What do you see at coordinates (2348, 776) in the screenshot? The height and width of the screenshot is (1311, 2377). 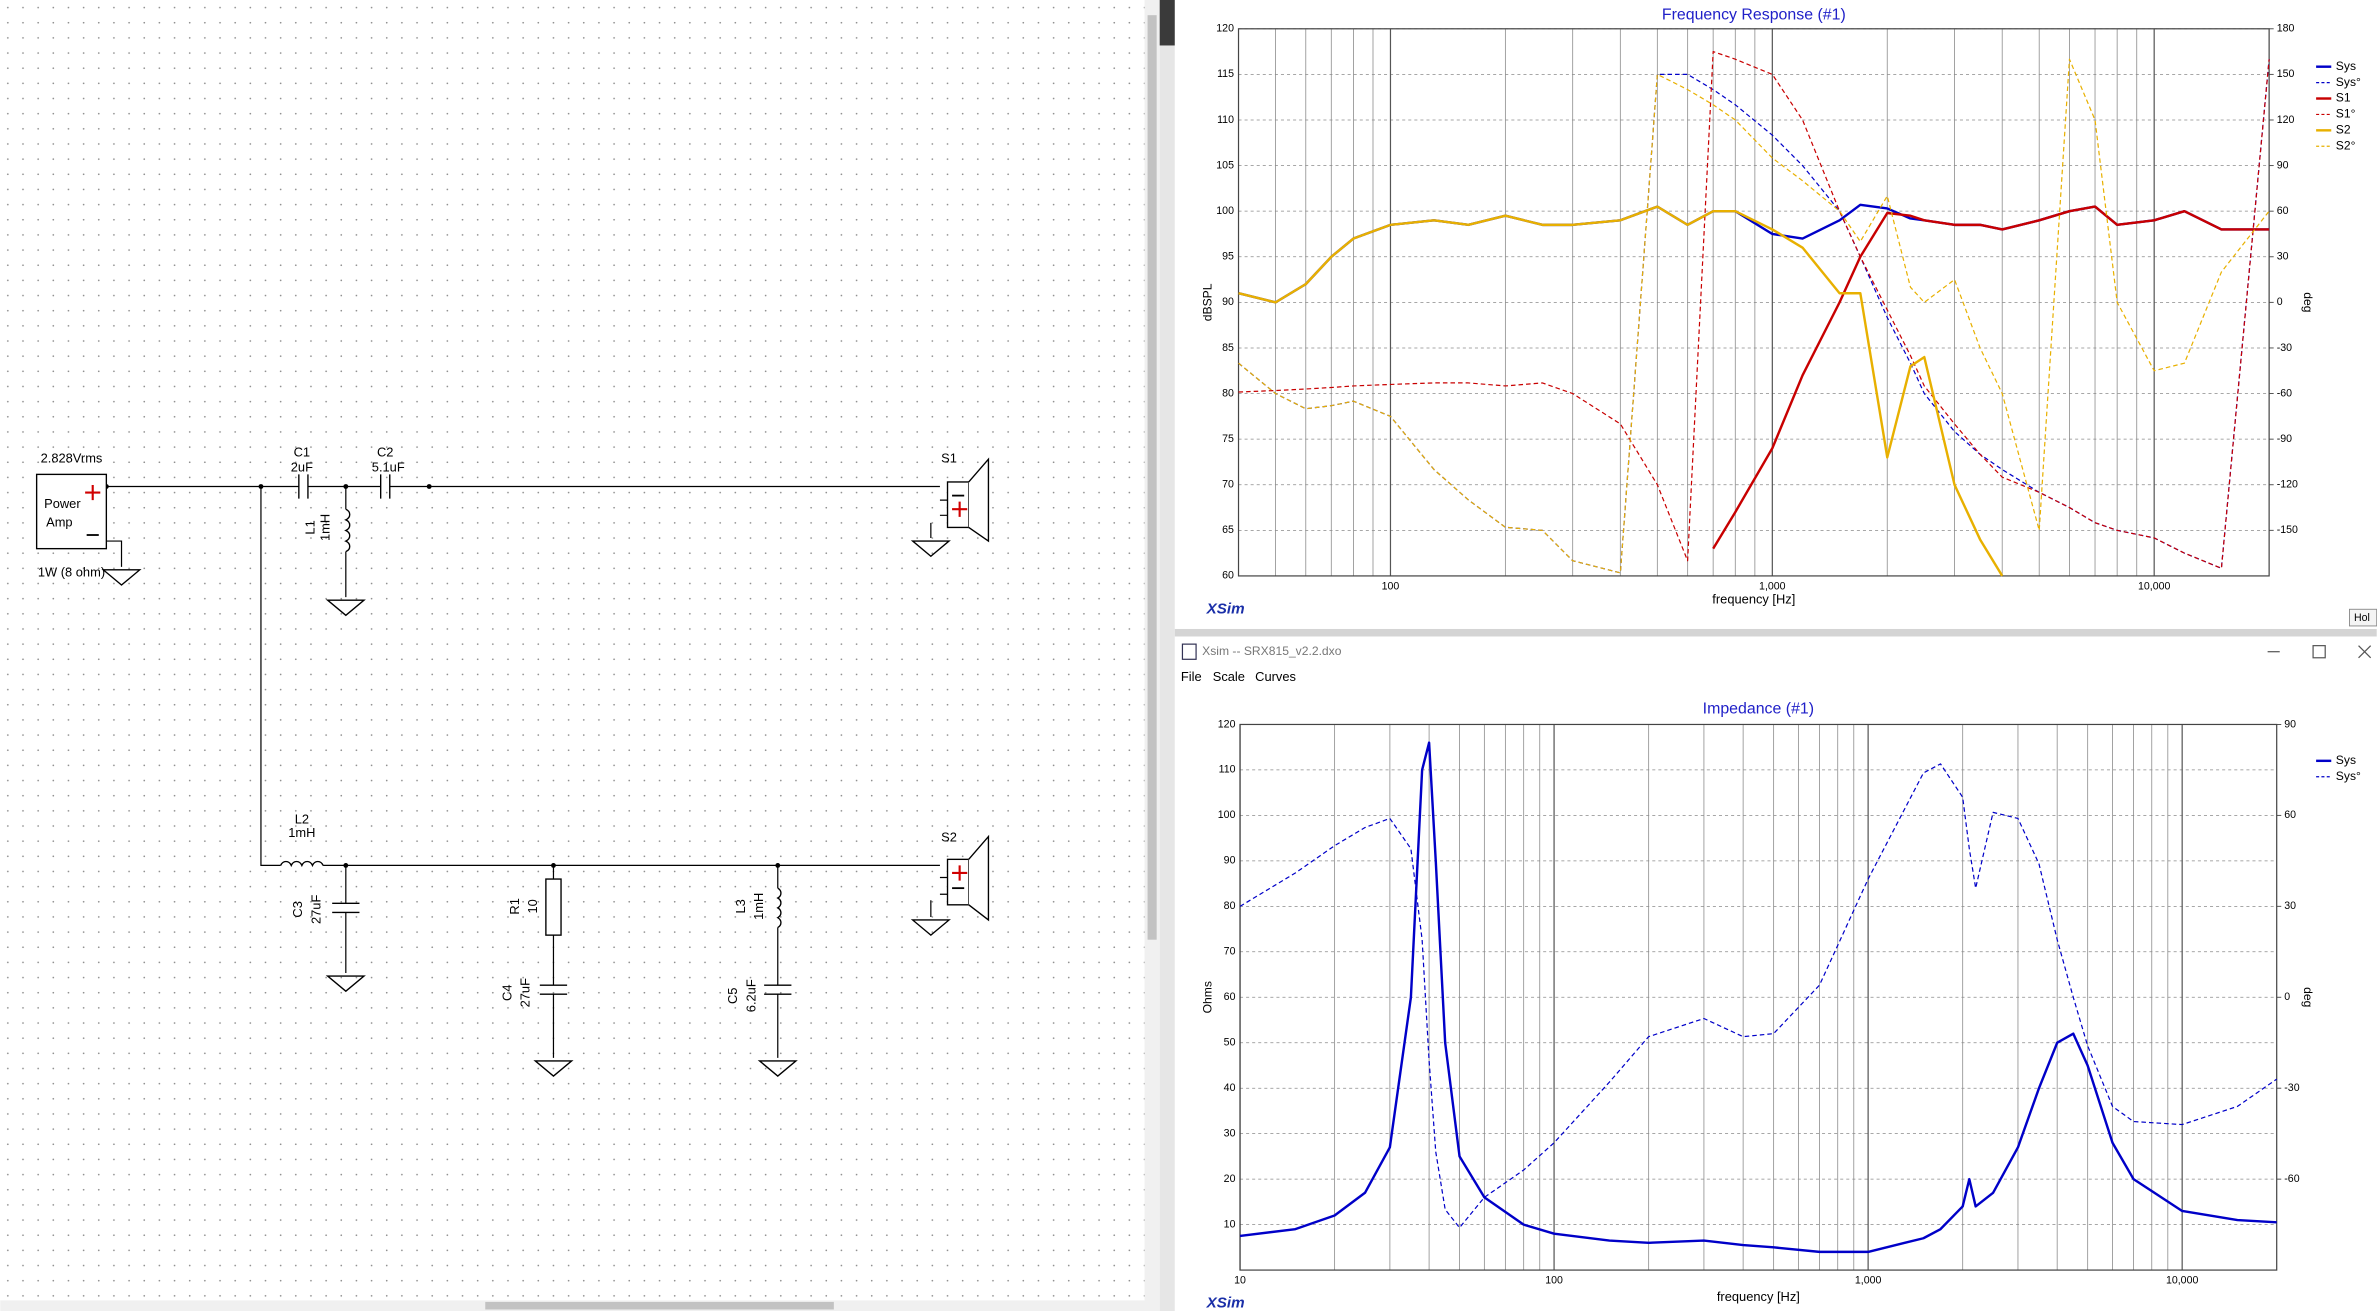 I see `legend-label: Sys°` at bounding box center [2348, 776].